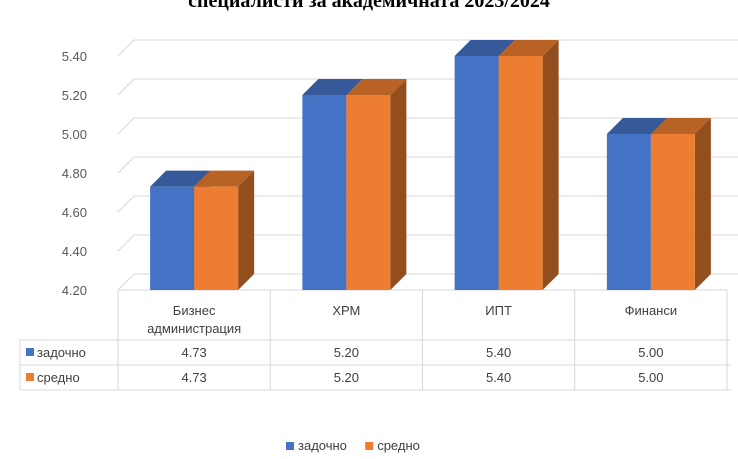  What do you see at coordinates (58, 377) in the screenshot?
I see `table-series-name: средно` at bounding box center [58, 377].